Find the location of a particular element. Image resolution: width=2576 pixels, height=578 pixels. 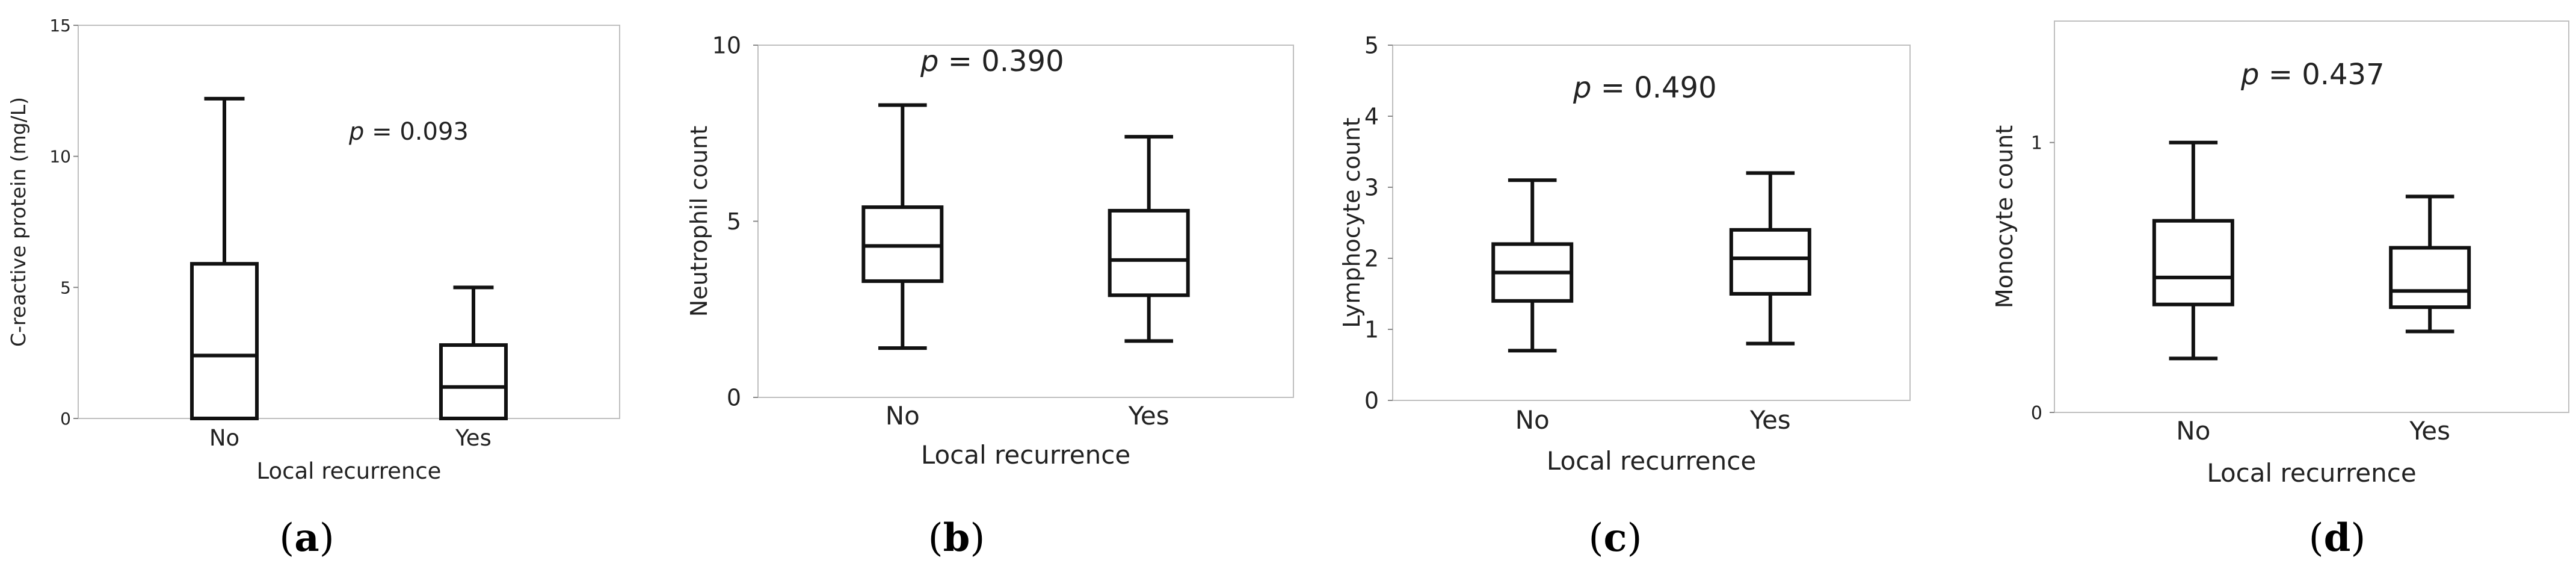

panel-label: (a) is located at coordinates (306, 538).